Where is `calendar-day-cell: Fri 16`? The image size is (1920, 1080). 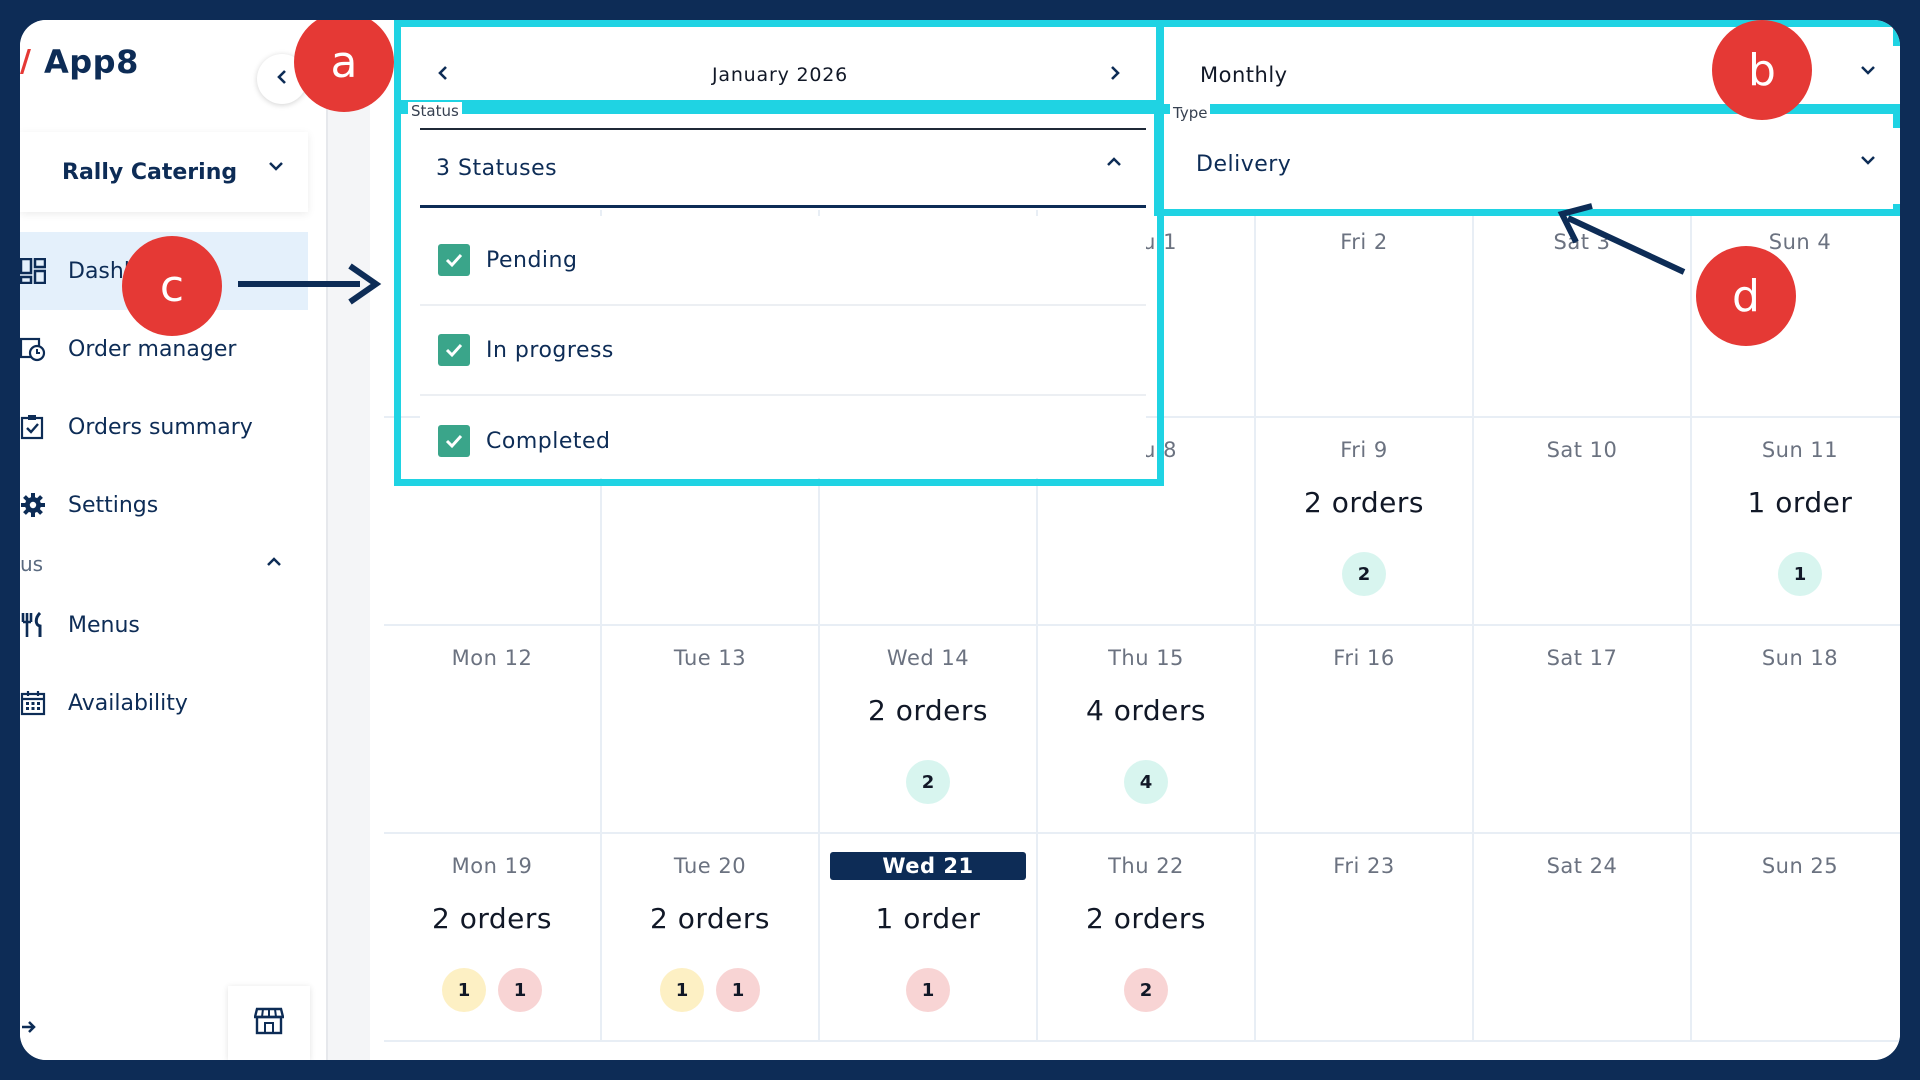 calendar-day-cell: Fri 16 is located at coordinates (1365, 730).